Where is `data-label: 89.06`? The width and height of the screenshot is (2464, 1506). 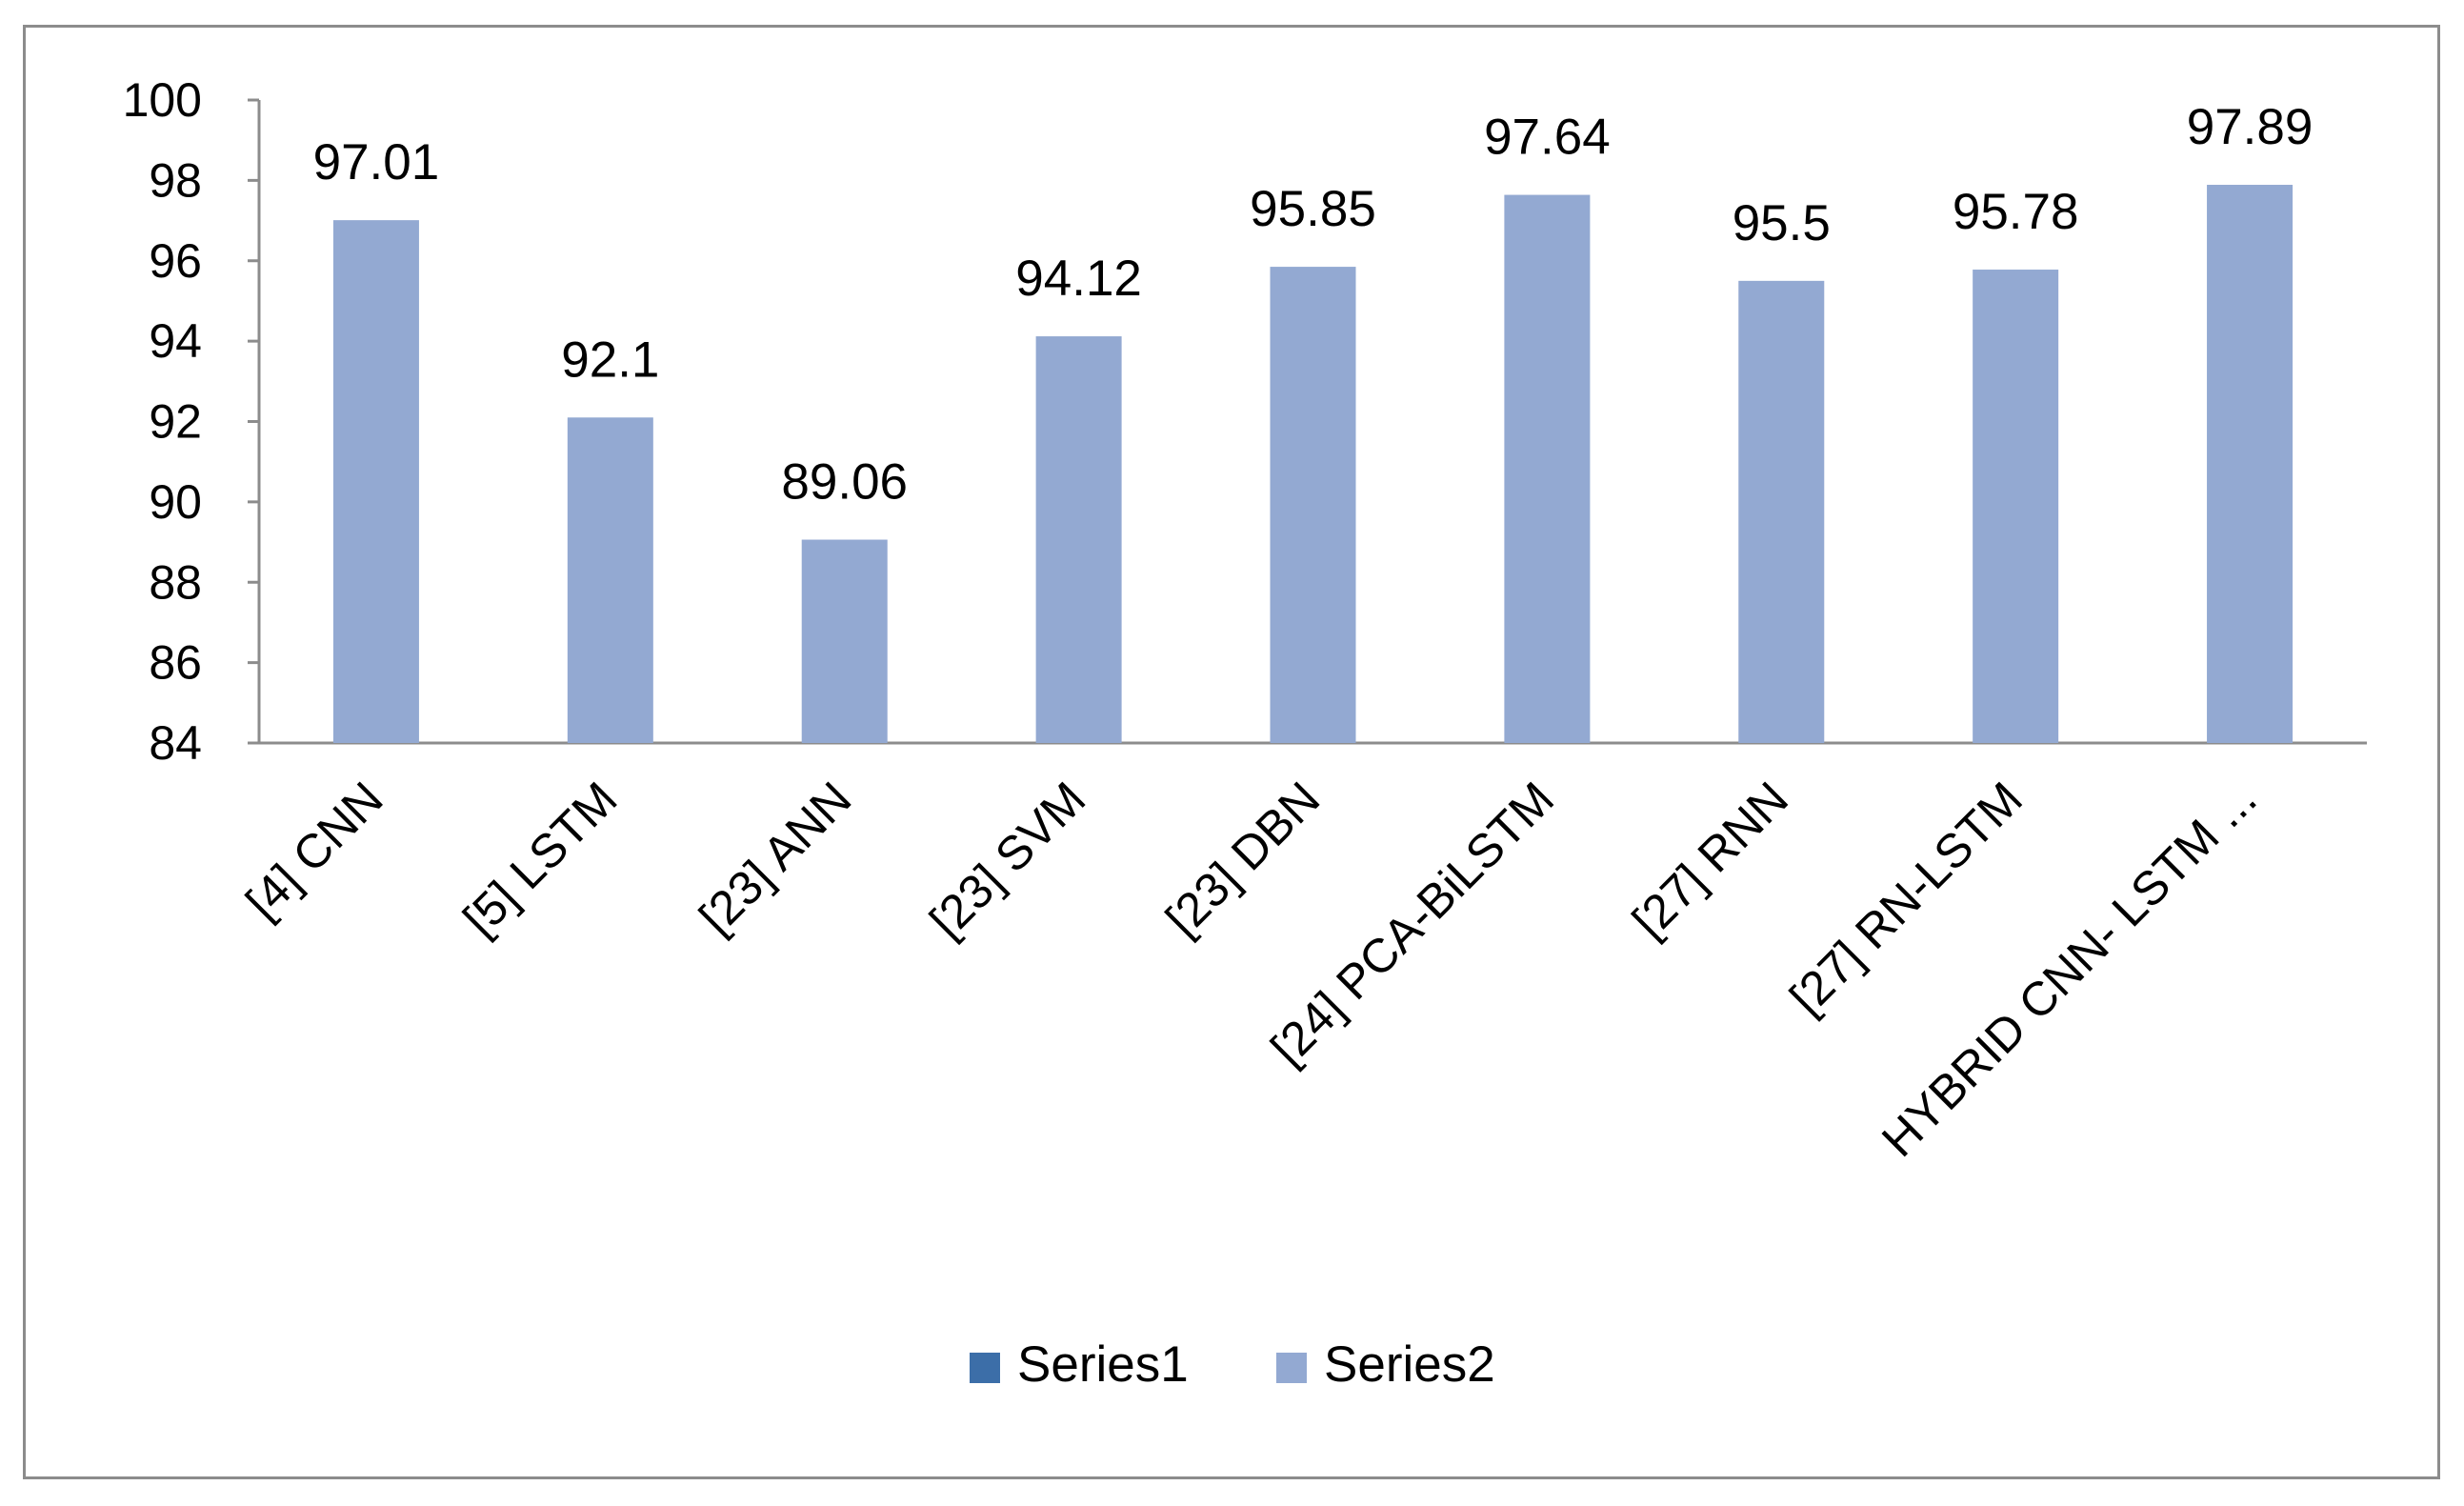
data-label: 89.06 is located at coordinates (844, 482).